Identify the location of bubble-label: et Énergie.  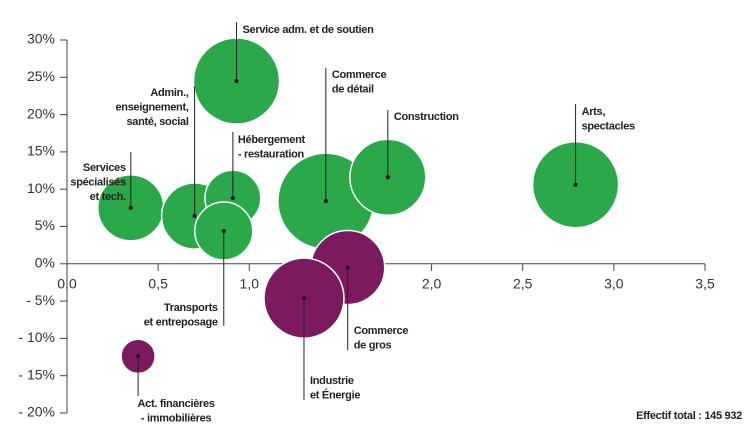
(335, 394).